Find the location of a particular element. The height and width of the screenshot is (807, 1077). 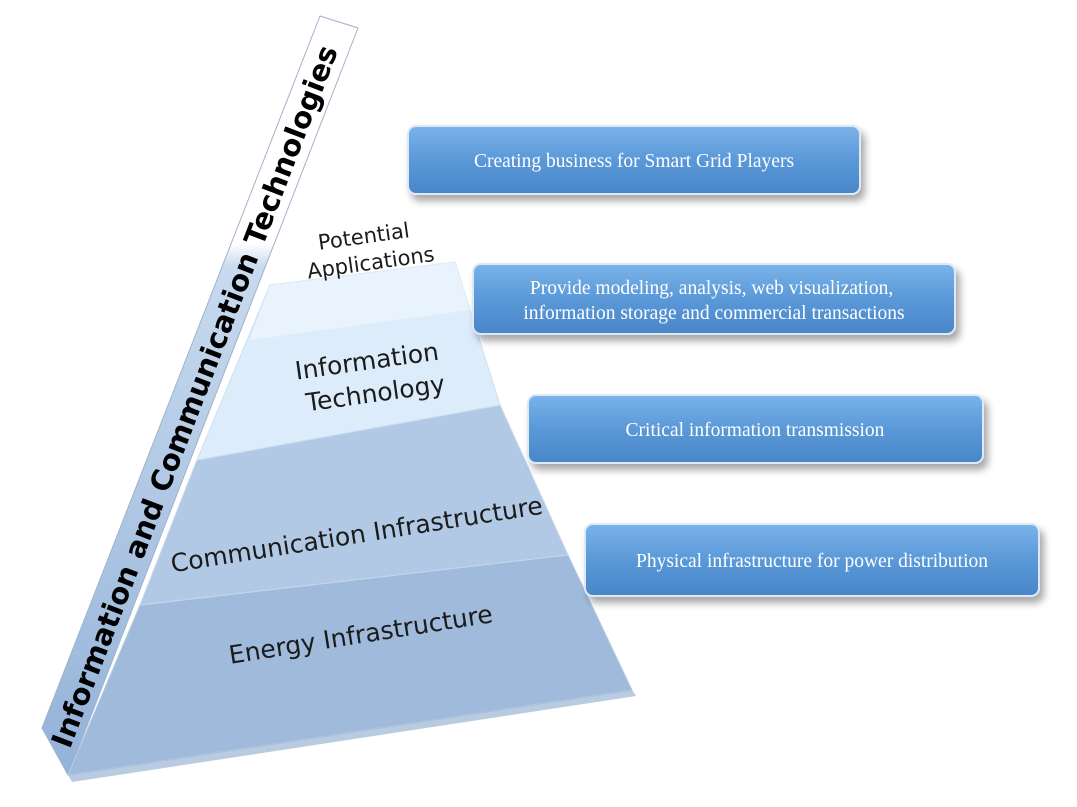

callout-critical-transmission: Critical information transmission is located at coordinates (755, 429).